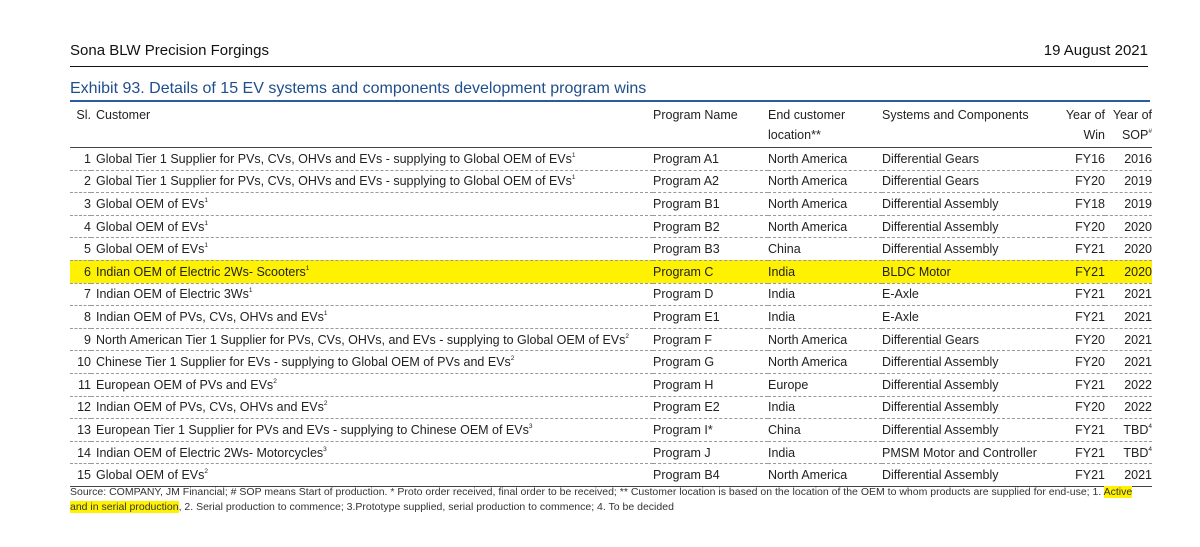  I want to click on cell-program: Program C, so click(710, 272).